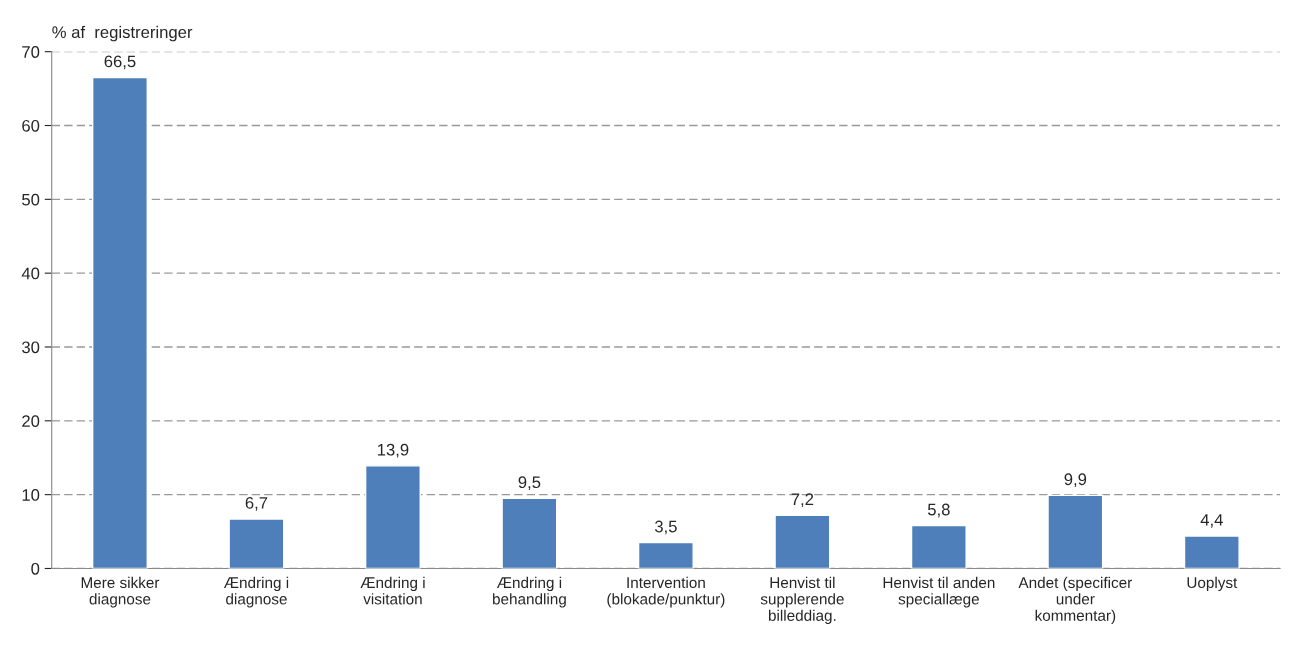 The image size is (1293, 646). Describe the element at coordinates (665, 527) in the screenshot. I see `data-label: 3,5` at that location.